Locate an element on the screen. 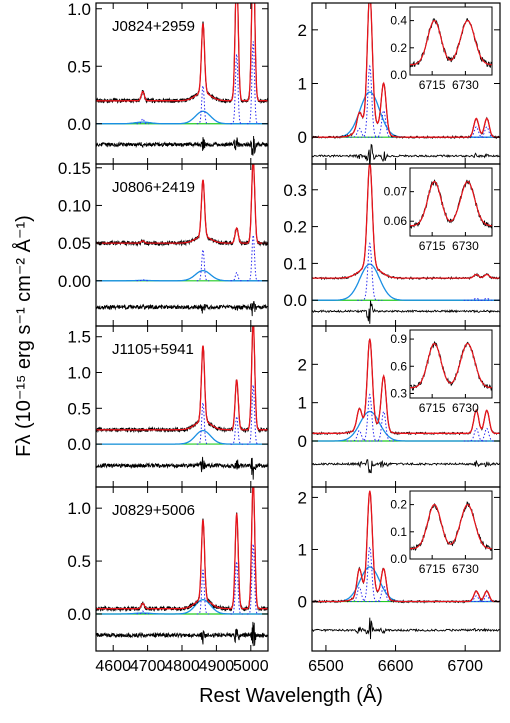 Image resolution: width=510 pixels, height=723 pixels. x-axis-label: Rest Wavelength (Å) is located at coordinates (291, 695).